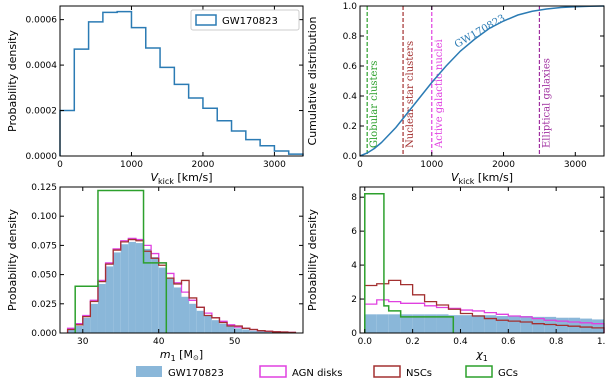  I want to click on x-tick-label: 0.6, so click(508, 342).